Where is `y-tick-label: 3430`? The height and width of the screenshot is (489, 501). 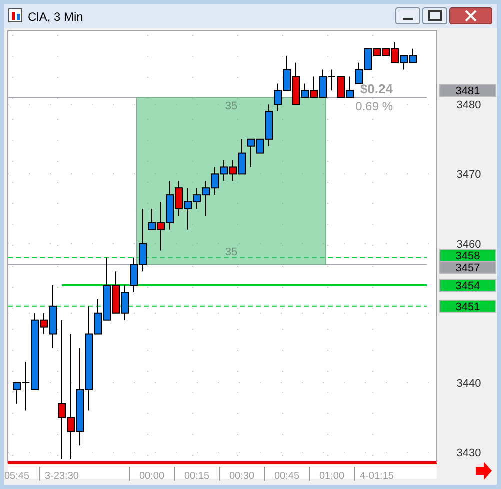
y-tick-label: 3430 is located at coordinates (469, 454).